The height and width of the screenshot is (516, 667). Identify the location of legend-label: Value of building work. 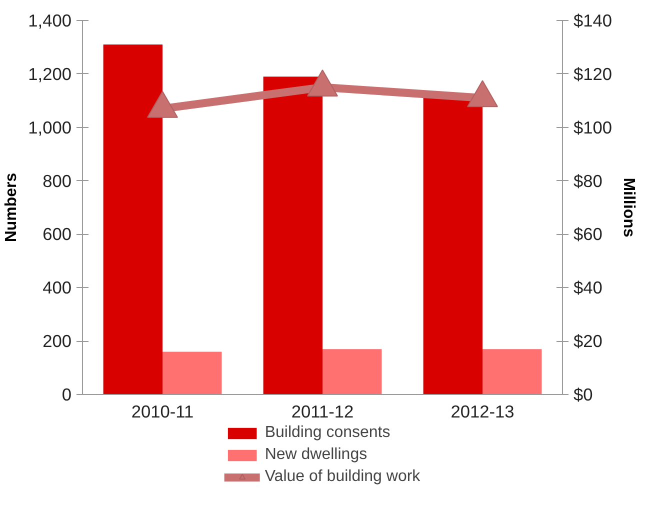
(342, 477).